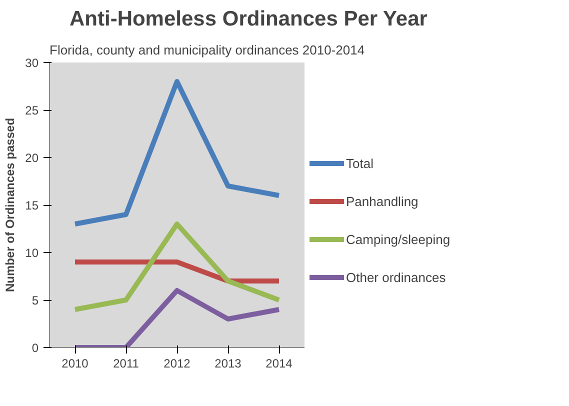  I want to click on x-tick-label: 2011, so click(126, 363).